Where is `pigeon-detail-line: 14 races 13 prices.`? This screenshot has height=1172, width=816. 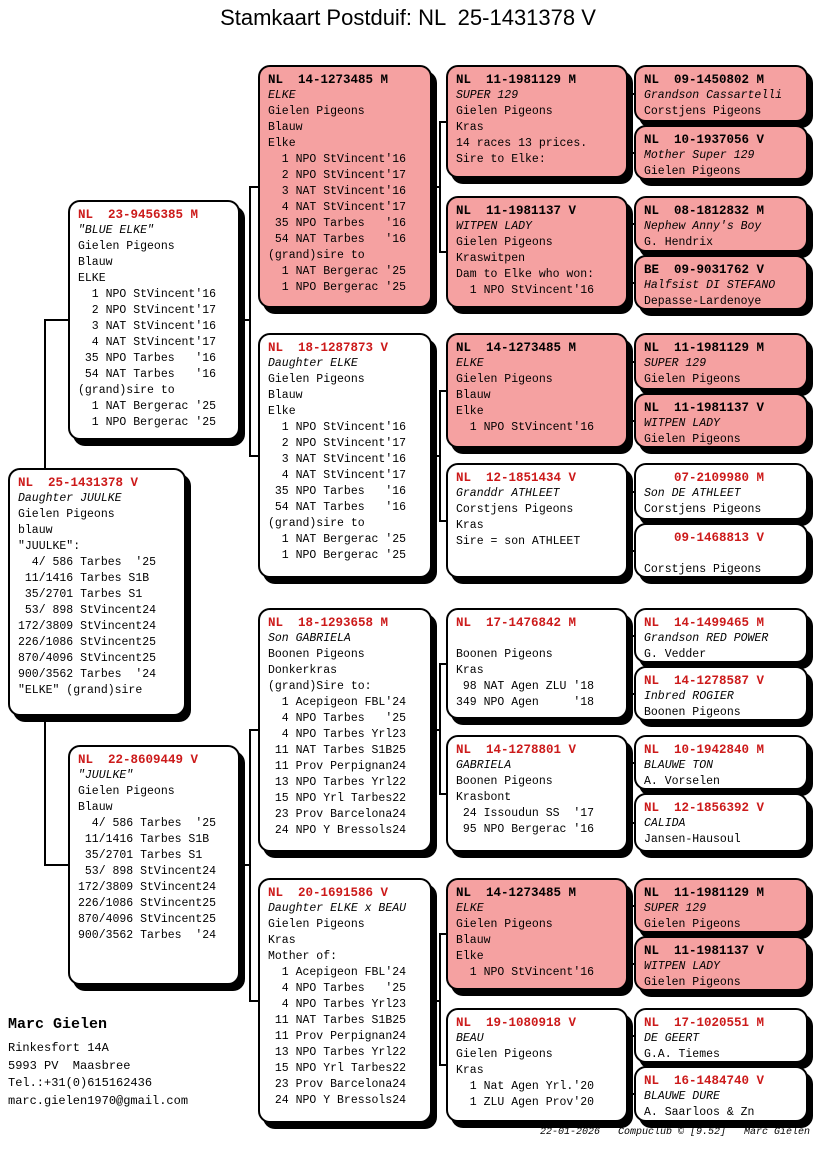 pigeon-detail-line: 14 races 13 prices. is located at coordinates (522, 143).